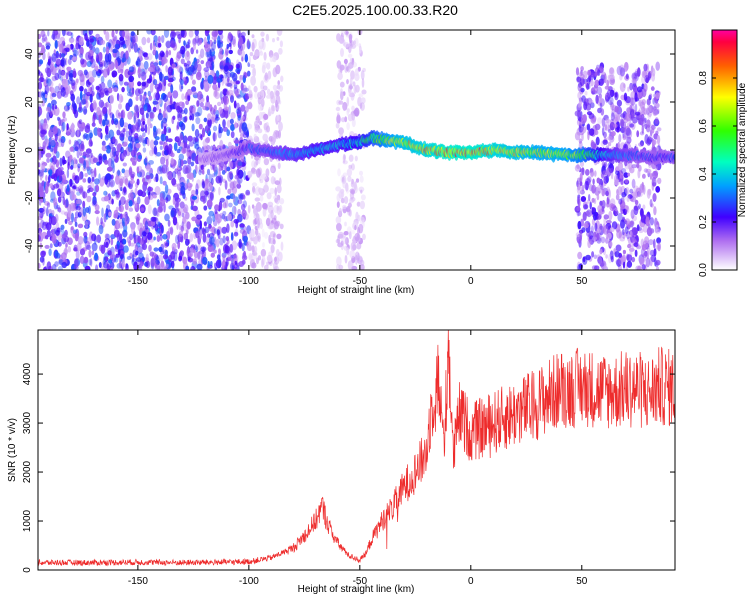 The image size is (750, 600). I want to click on y-tick-label: 3000, so click(27, 423).